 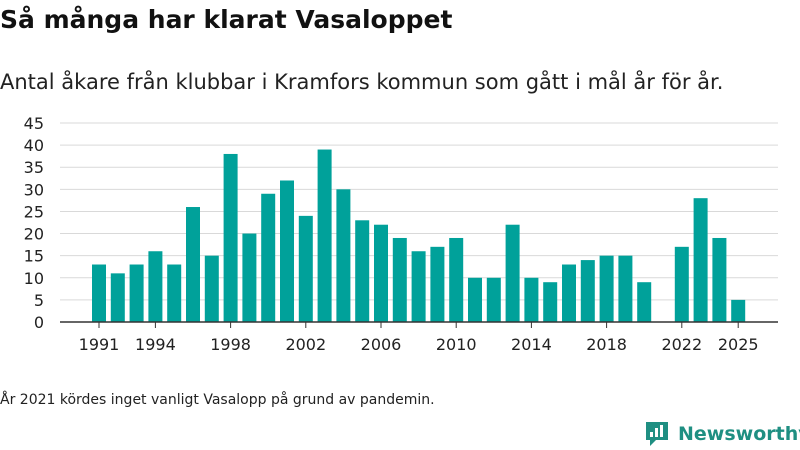 I want to click on bar-1998, so click(x=230, y=237).